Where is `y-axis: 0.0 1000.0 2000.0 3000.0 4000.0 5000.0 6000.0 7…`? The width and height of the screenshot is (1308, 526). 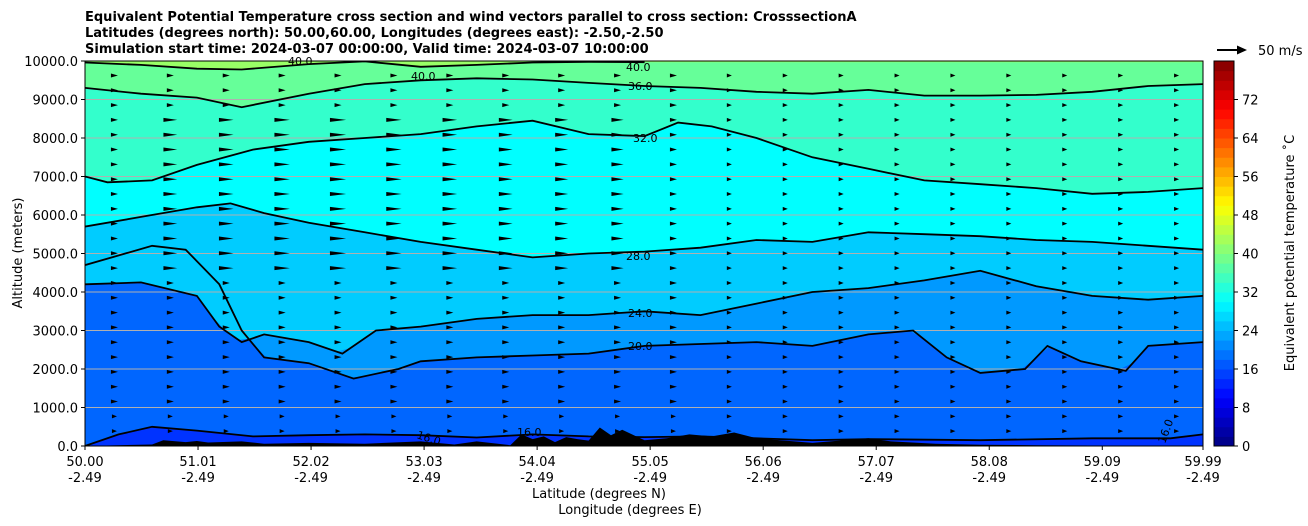
y-axis: 0.0 1000.0 2000.0 3000.0 4000.0 5000.0 6000.0 7… is located at coordinates (54, 255).